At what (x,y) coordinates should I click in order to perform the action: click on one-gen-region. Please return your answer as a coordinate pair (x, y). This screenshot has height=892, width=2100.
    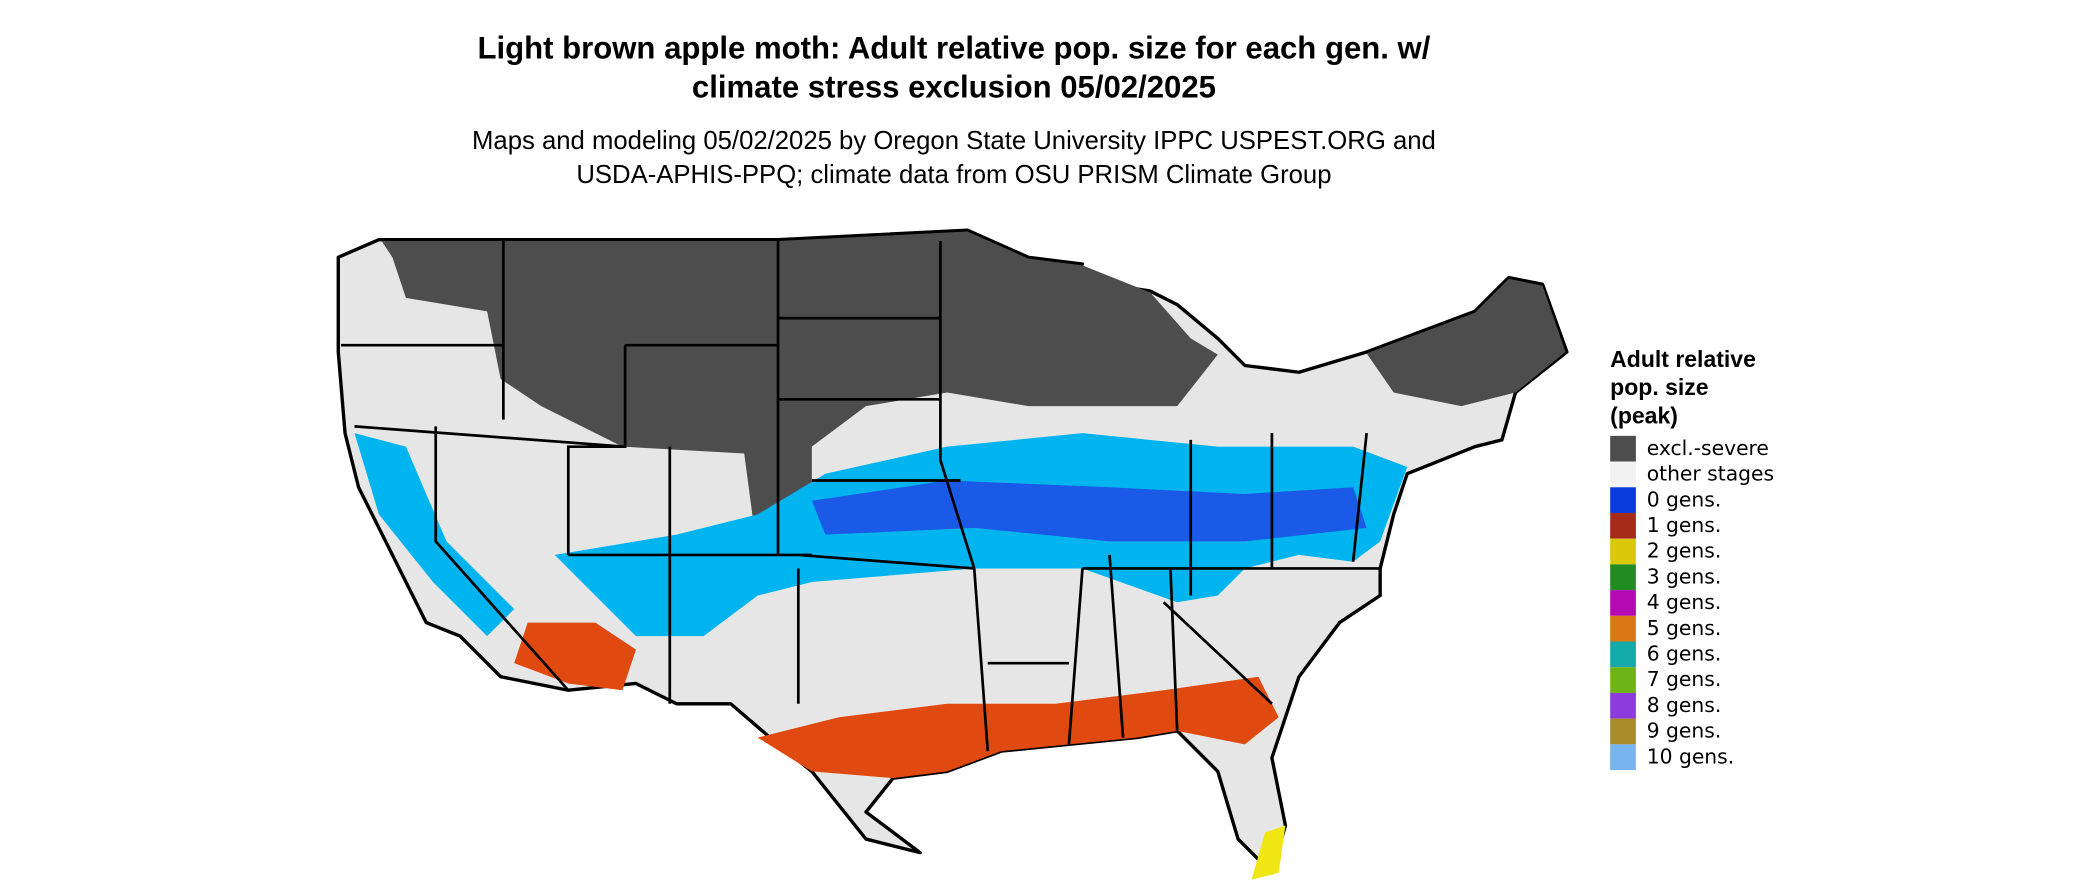
    Looking at the image, I should click on (896, 700).